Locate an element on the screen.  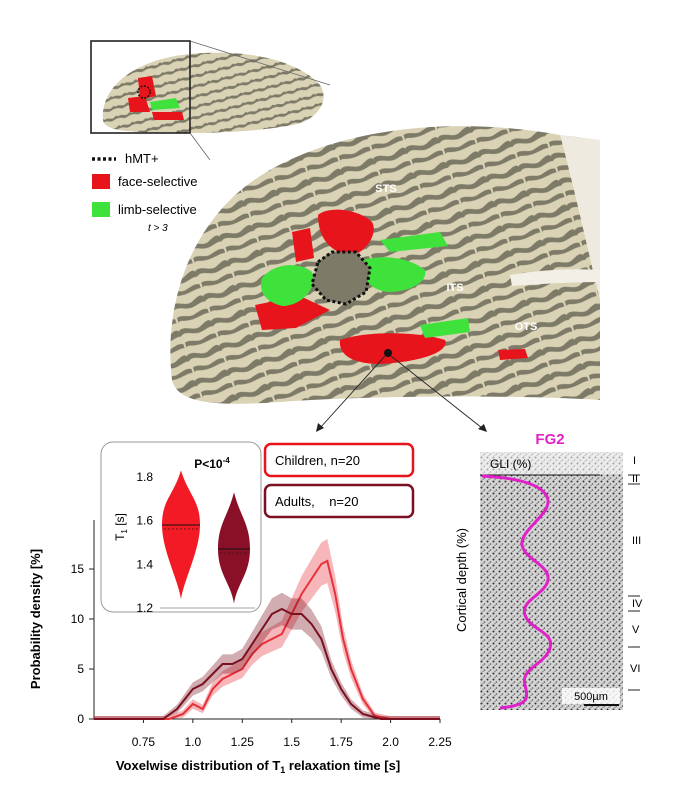
density-xtick-label: 1.0 is located at coordinates (193, 742).